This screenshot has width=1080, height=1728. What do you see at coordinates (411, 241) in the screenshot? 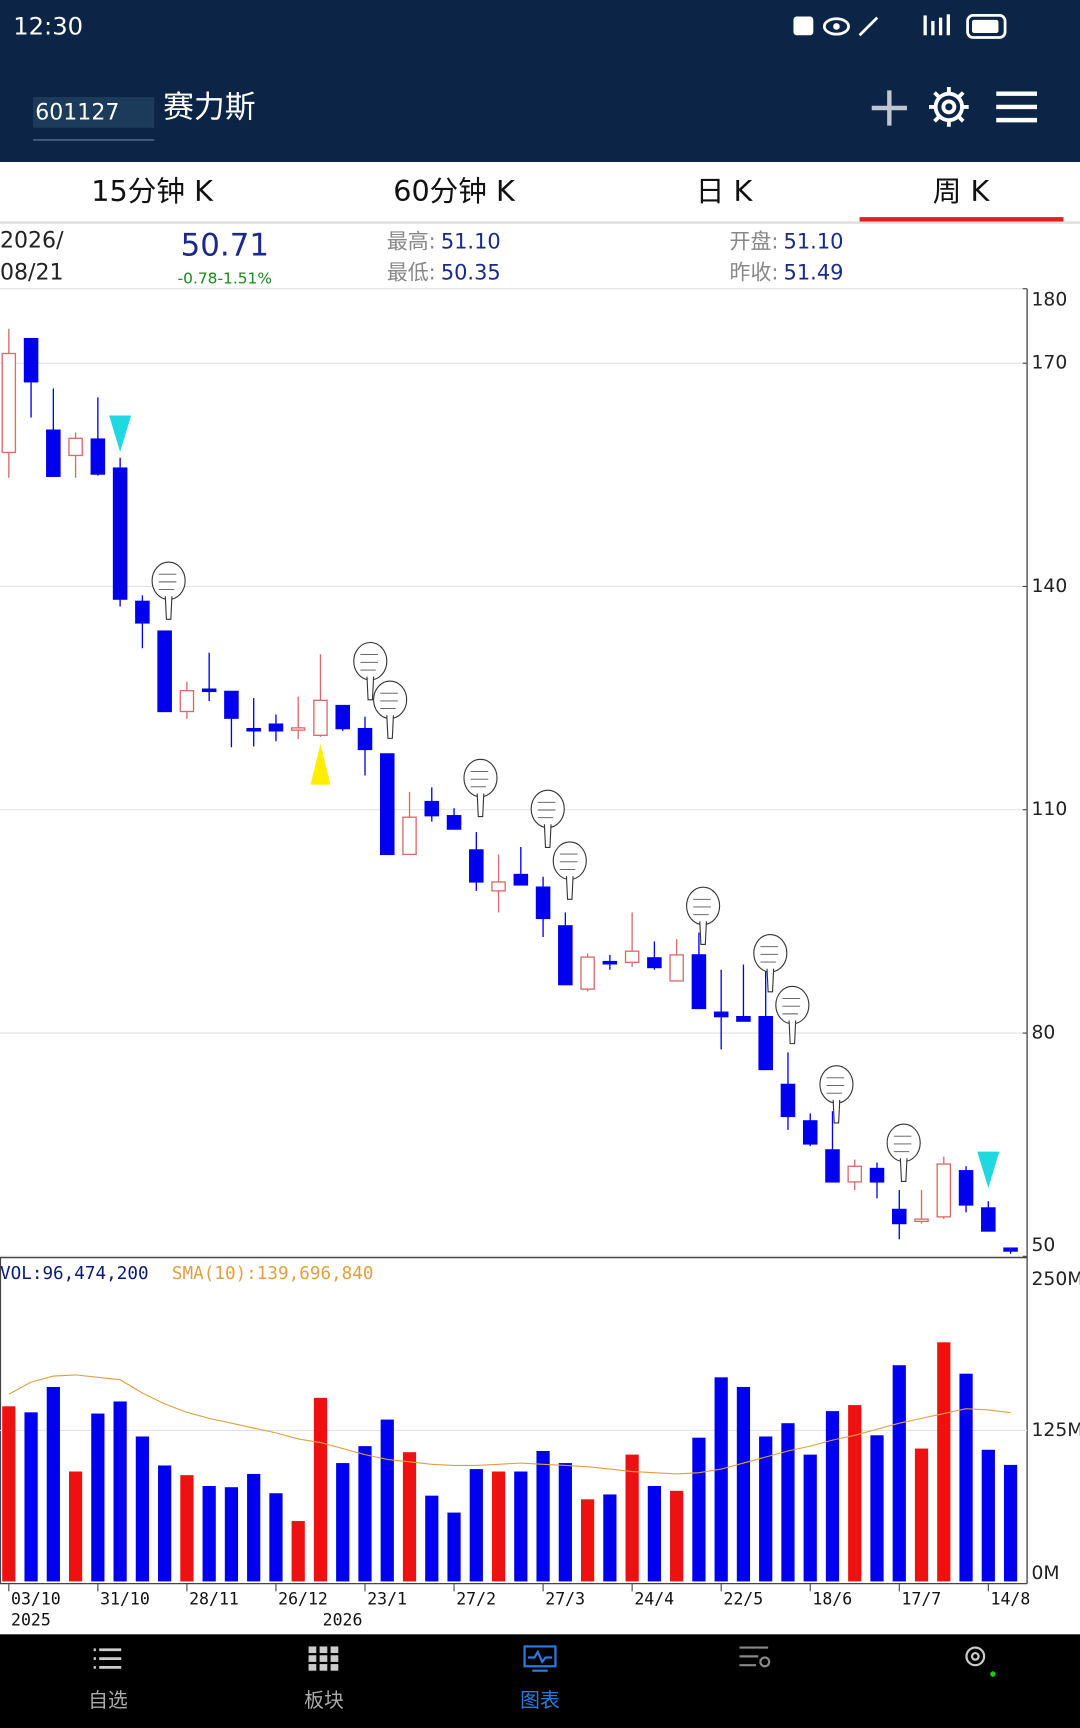
I see `high-label: 最高:` at bounding box center [411, 241].